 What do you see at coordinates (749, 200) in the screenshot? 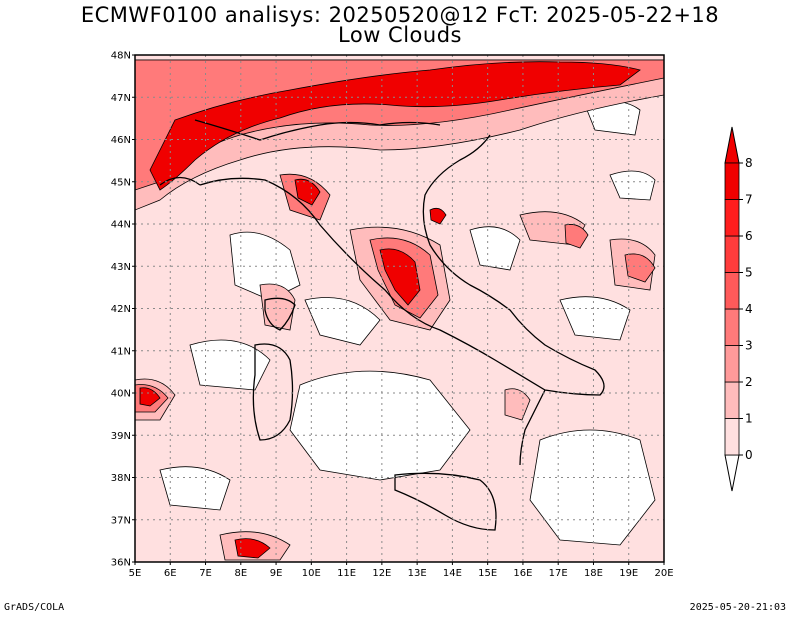
I see `colorbar-tick-label: 7` at bounding box center [749, 200].